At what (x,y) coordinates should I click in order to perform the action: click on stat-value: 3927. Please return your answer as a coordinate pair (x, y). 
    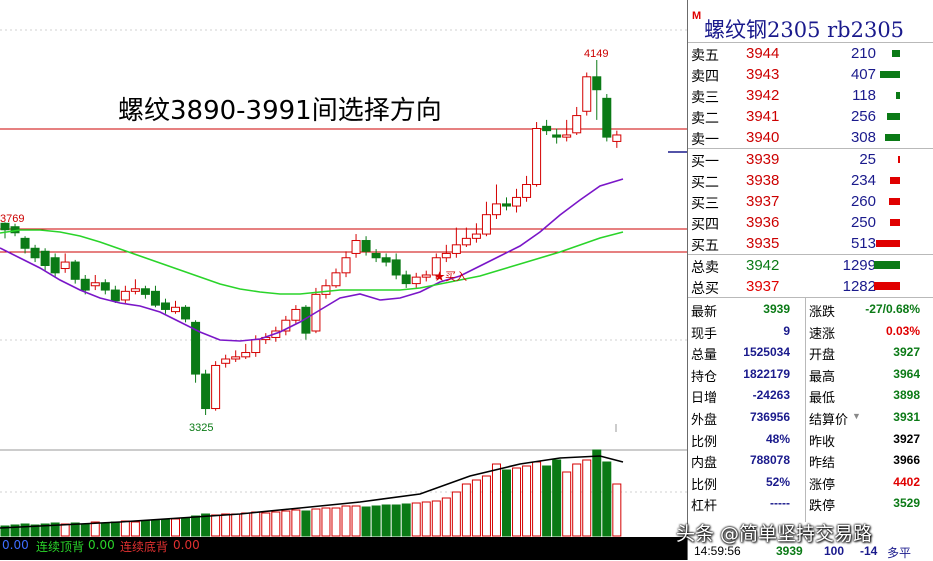
    Looking at the image, I should click on (906, 352).